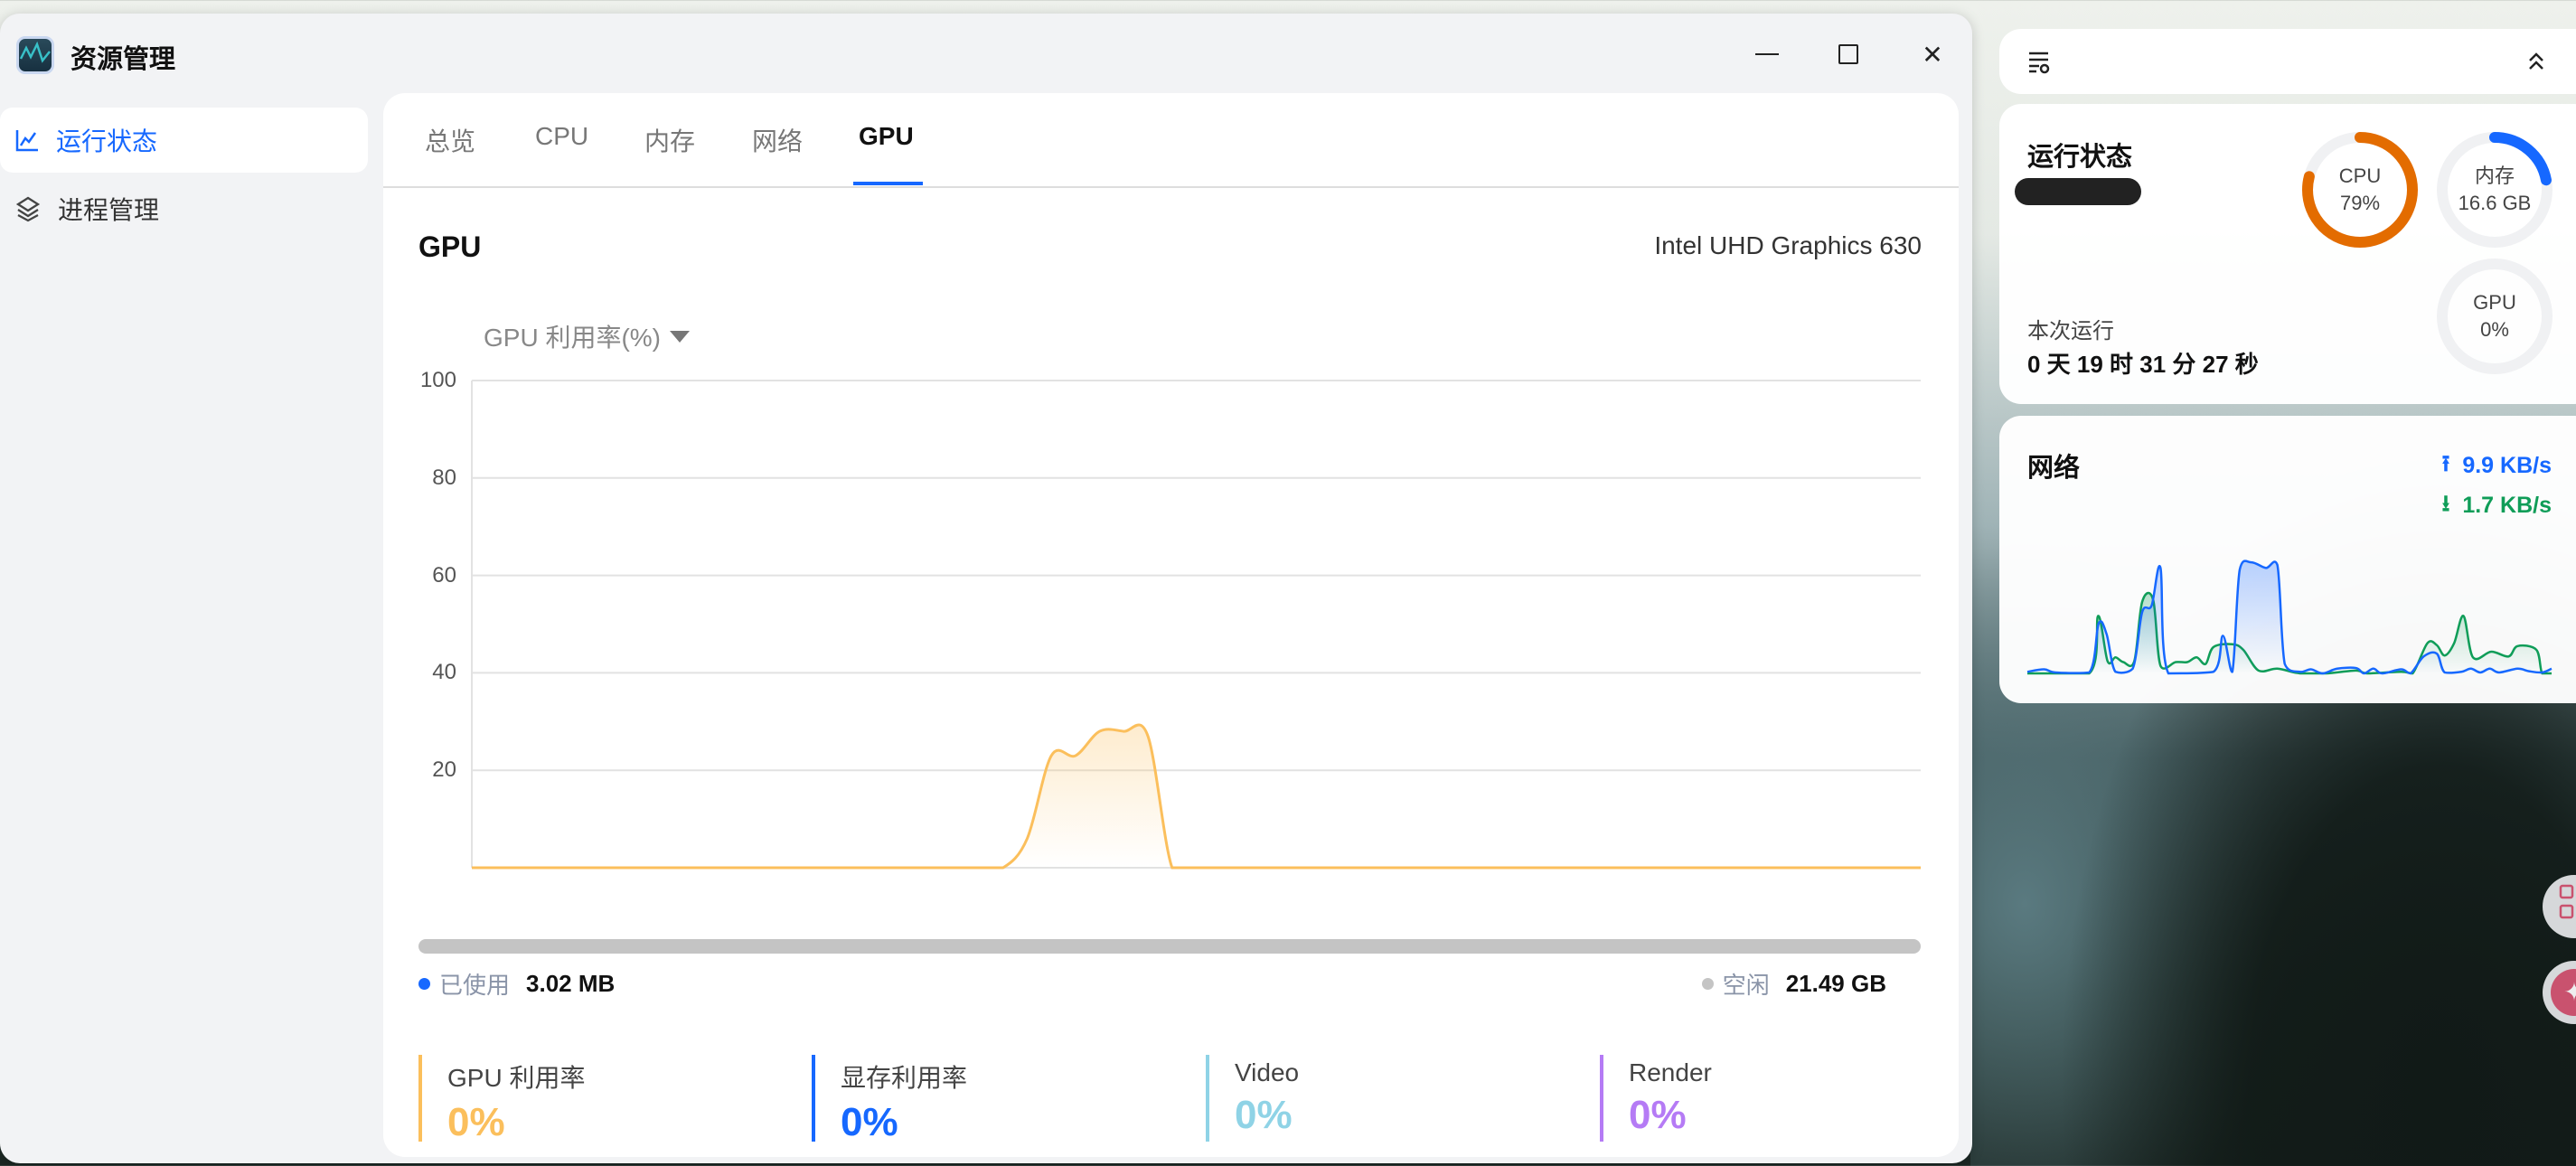  Describe the element at coordinates (444, 673) in the screenshot. I see `y-tick-label: 40` at that location.